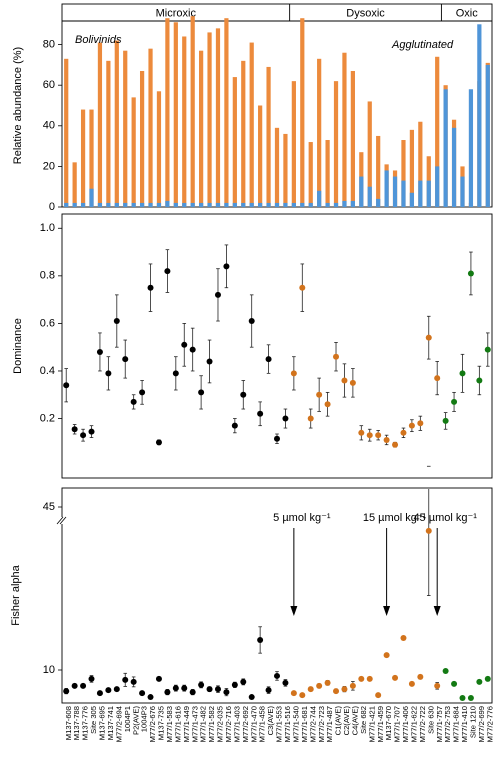 This screenshot has width=500, height=777. I want to click on y-tick-label: 20, so click(49, 166).